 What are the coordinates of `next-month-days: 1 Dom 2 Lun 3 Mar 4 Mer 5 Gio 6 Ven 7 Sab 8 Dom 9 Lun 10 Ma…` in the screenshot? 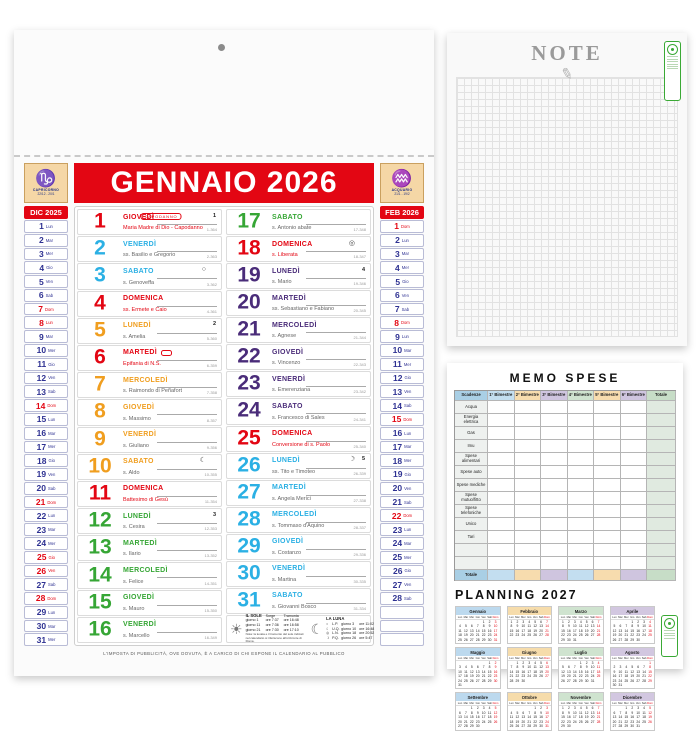 It's located at (402, 433).